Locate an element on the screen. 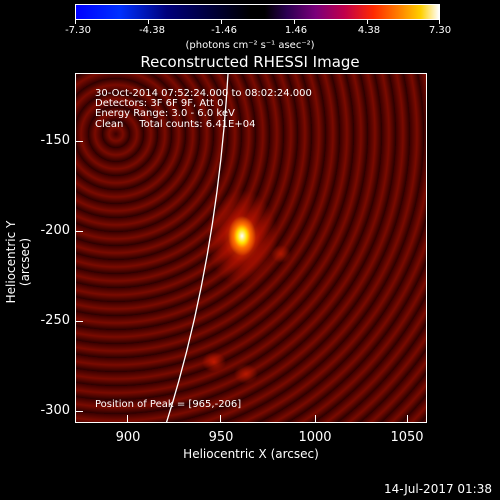 The height and width of the screenshot is (500, 500). render-timestamp: 14-Jul-2017 01:38 is located at coordinates (437, 489).